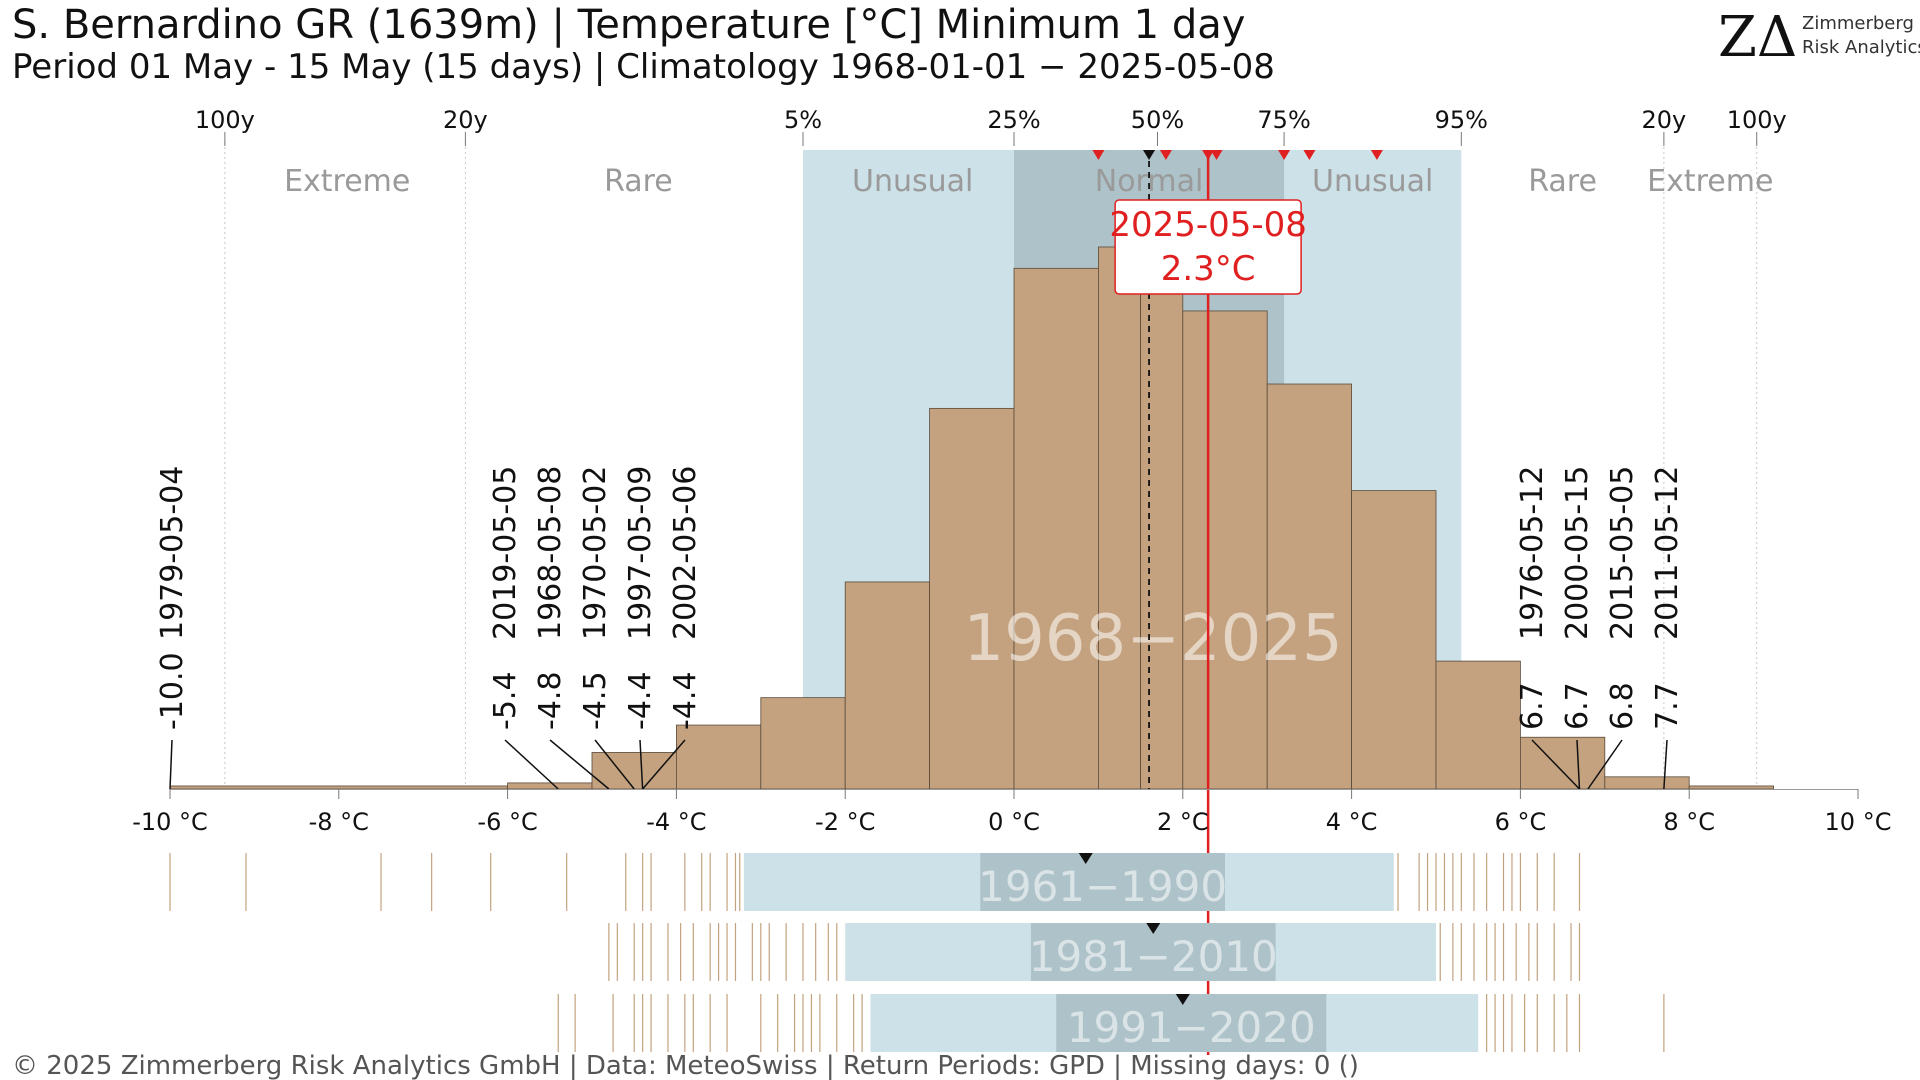 This screenshot has width=1920, height=1080. What do you see at coordinates (640, 553) in the screenshot?
I see `annotation-date: 1997-05-09` at bounding box center [640, 553].